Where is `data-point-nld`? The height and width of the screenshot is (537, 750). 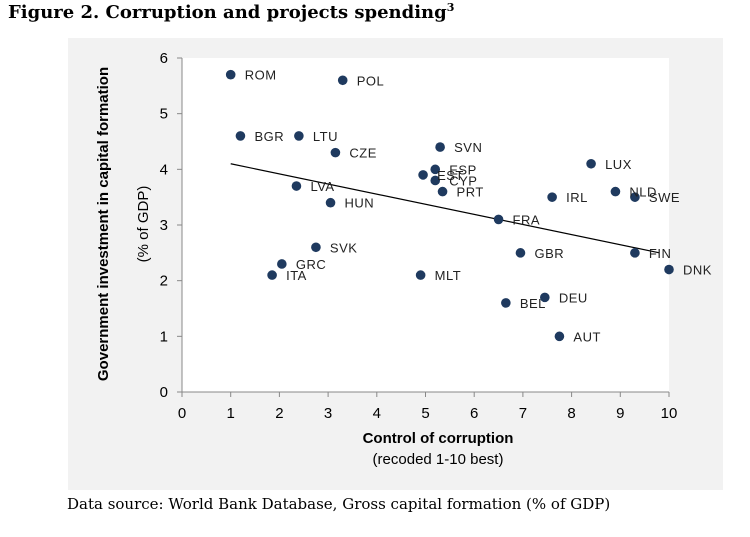
data-point-nld is located at coordinates (615, 191).